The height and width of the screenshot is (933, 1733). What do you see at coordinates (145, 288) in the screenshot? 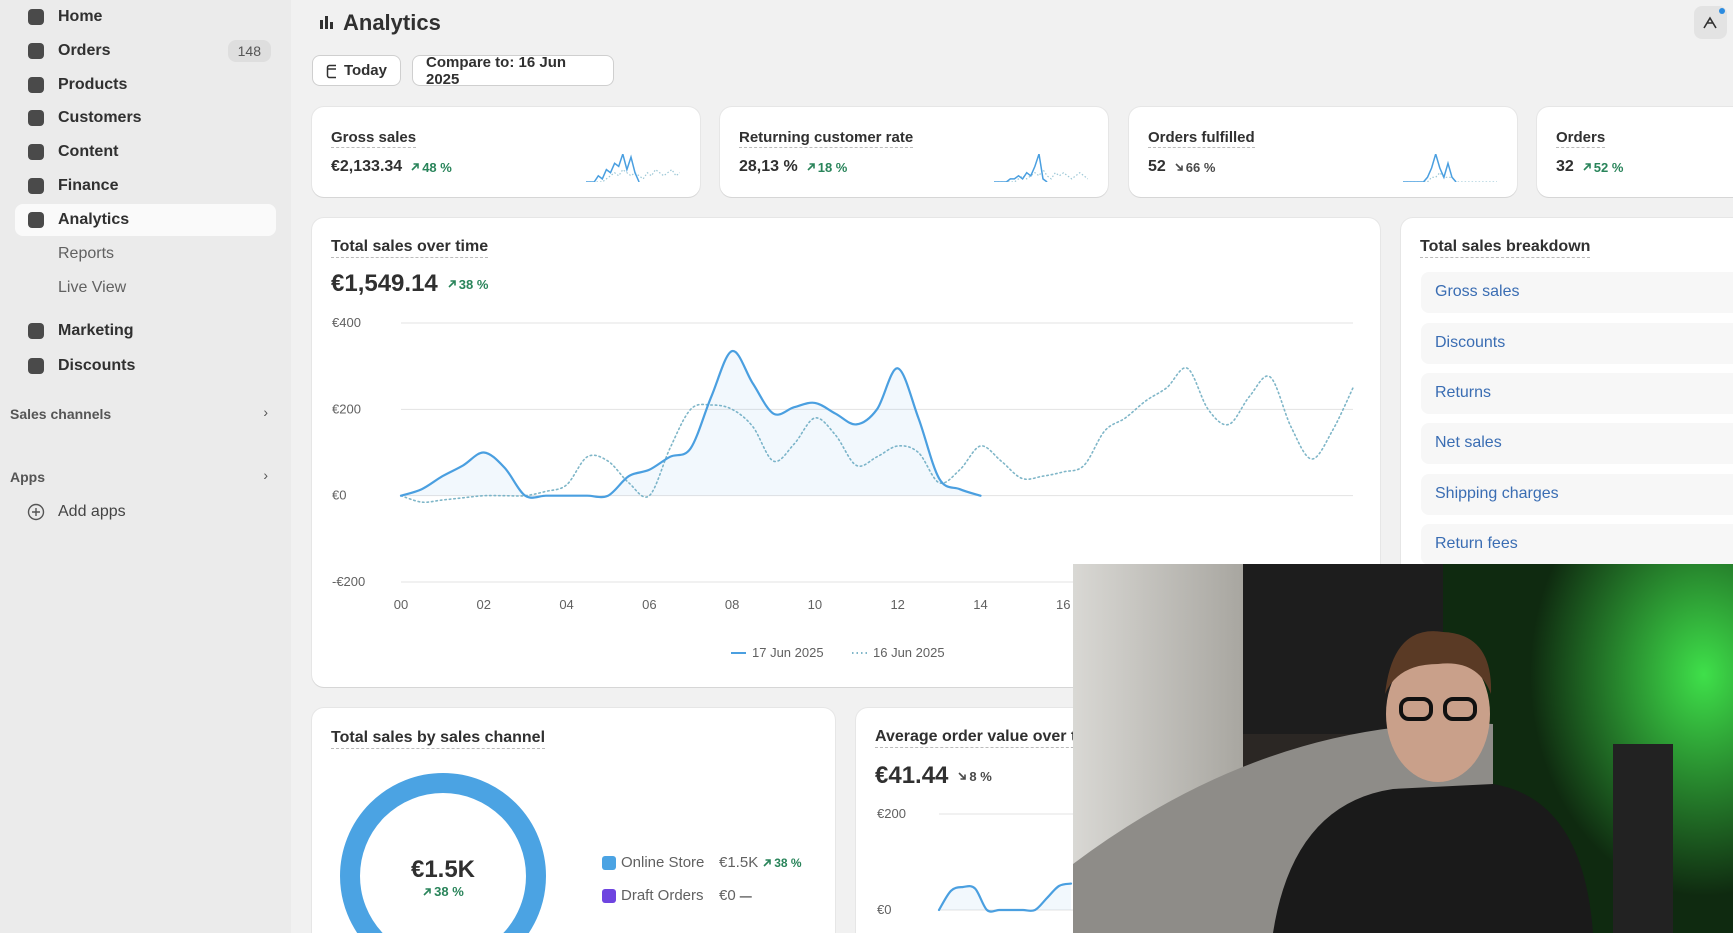
I see `nav-item: Live View` at bounding box center [145, 288].